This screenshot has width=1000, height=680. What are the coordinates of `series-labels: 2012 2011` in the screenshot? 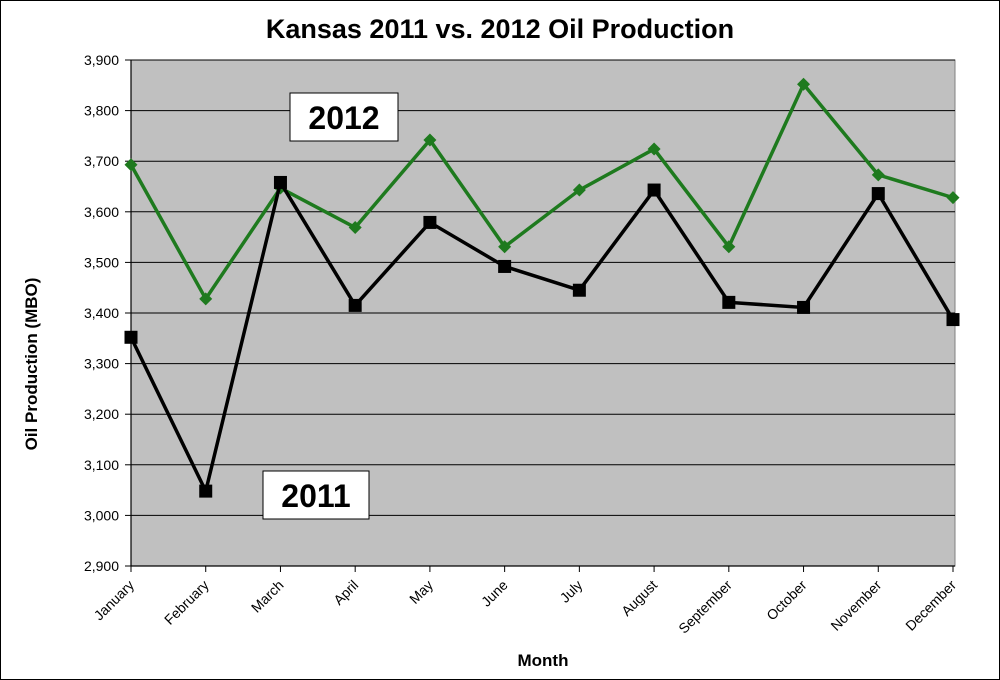 It's located at (330, 306).